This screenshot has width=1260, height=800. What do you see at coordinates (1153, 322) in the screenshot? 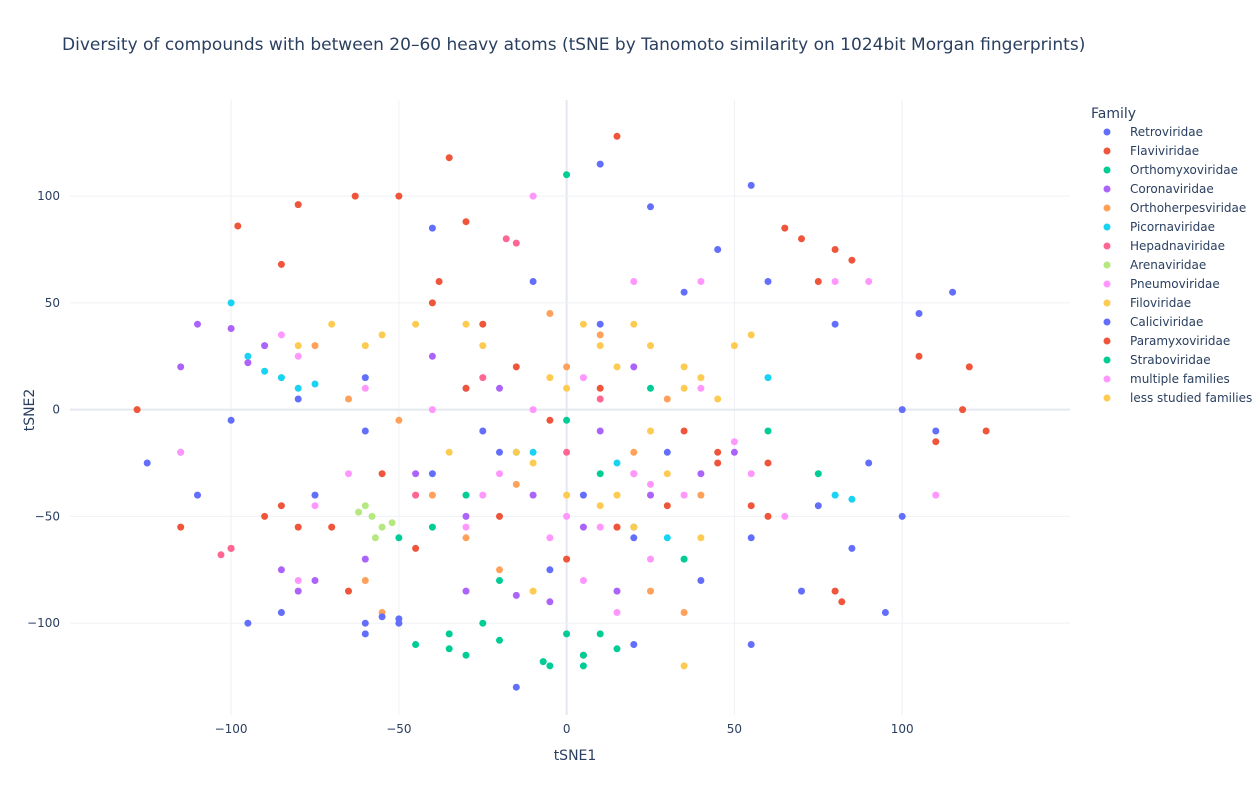
I see `legend-item: Caliciviridae` at bounding box center [1153, 322].